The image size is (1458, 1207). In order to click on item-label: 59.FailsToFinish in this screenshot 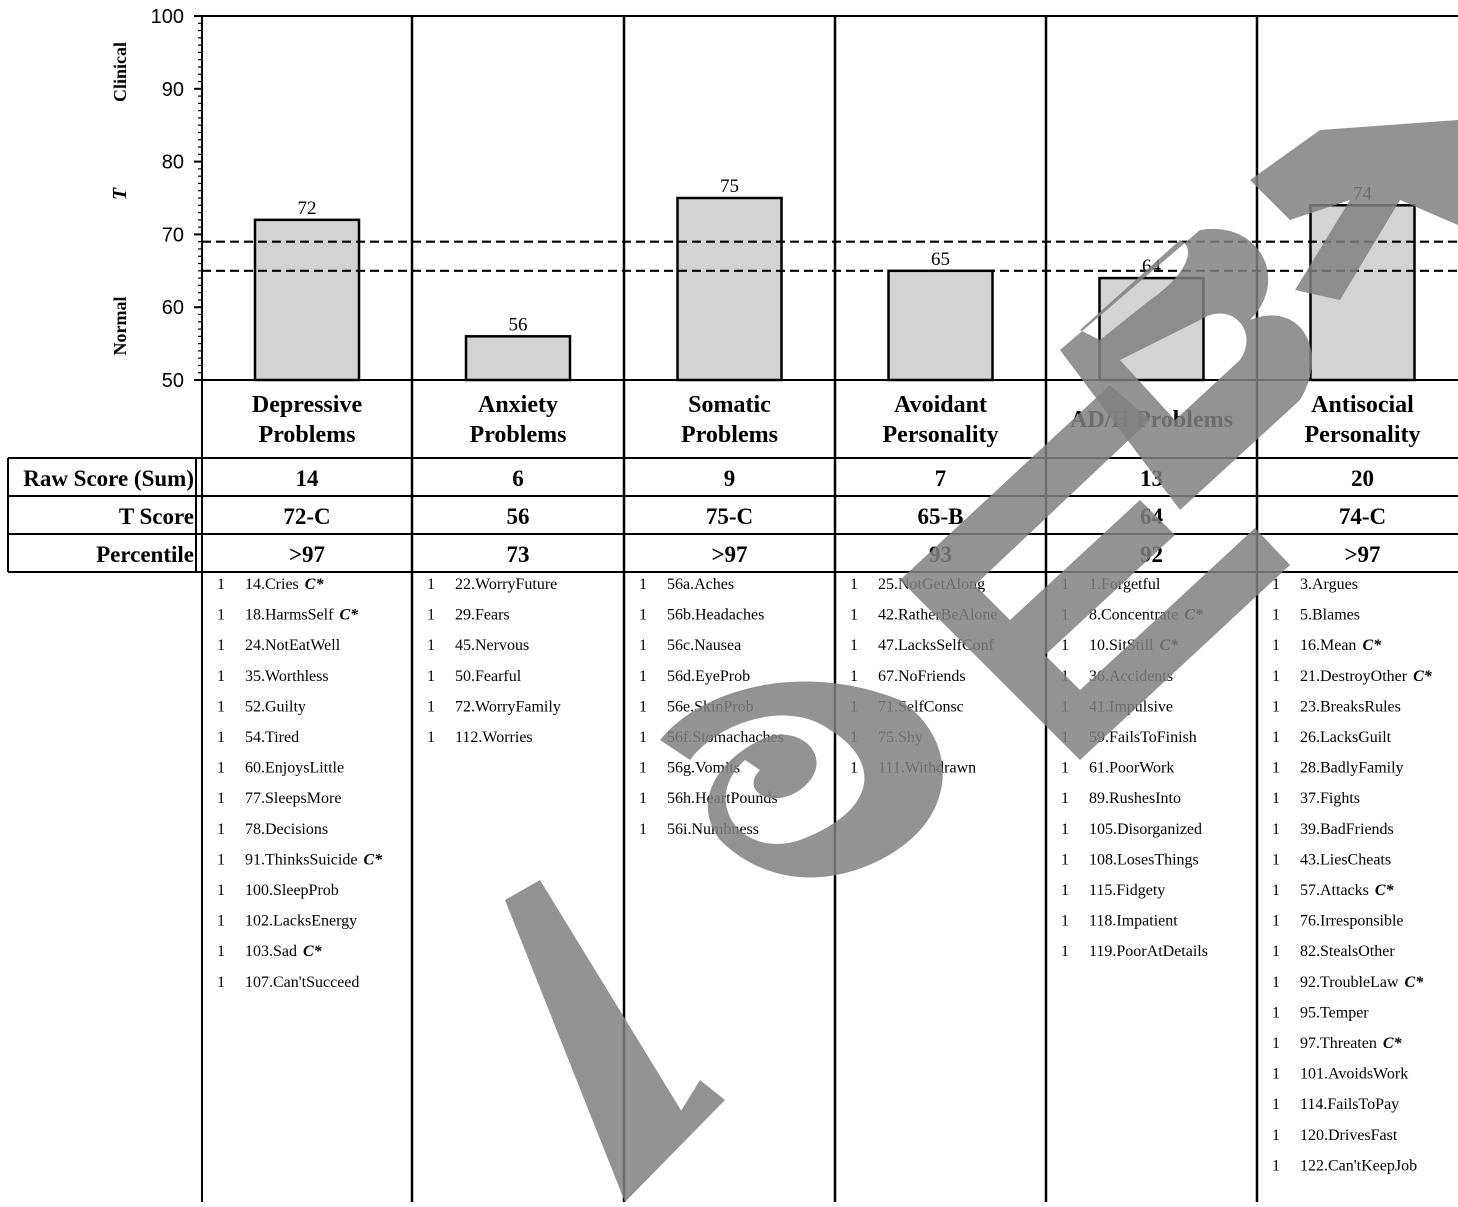, I will do `click(1143, 737)`.